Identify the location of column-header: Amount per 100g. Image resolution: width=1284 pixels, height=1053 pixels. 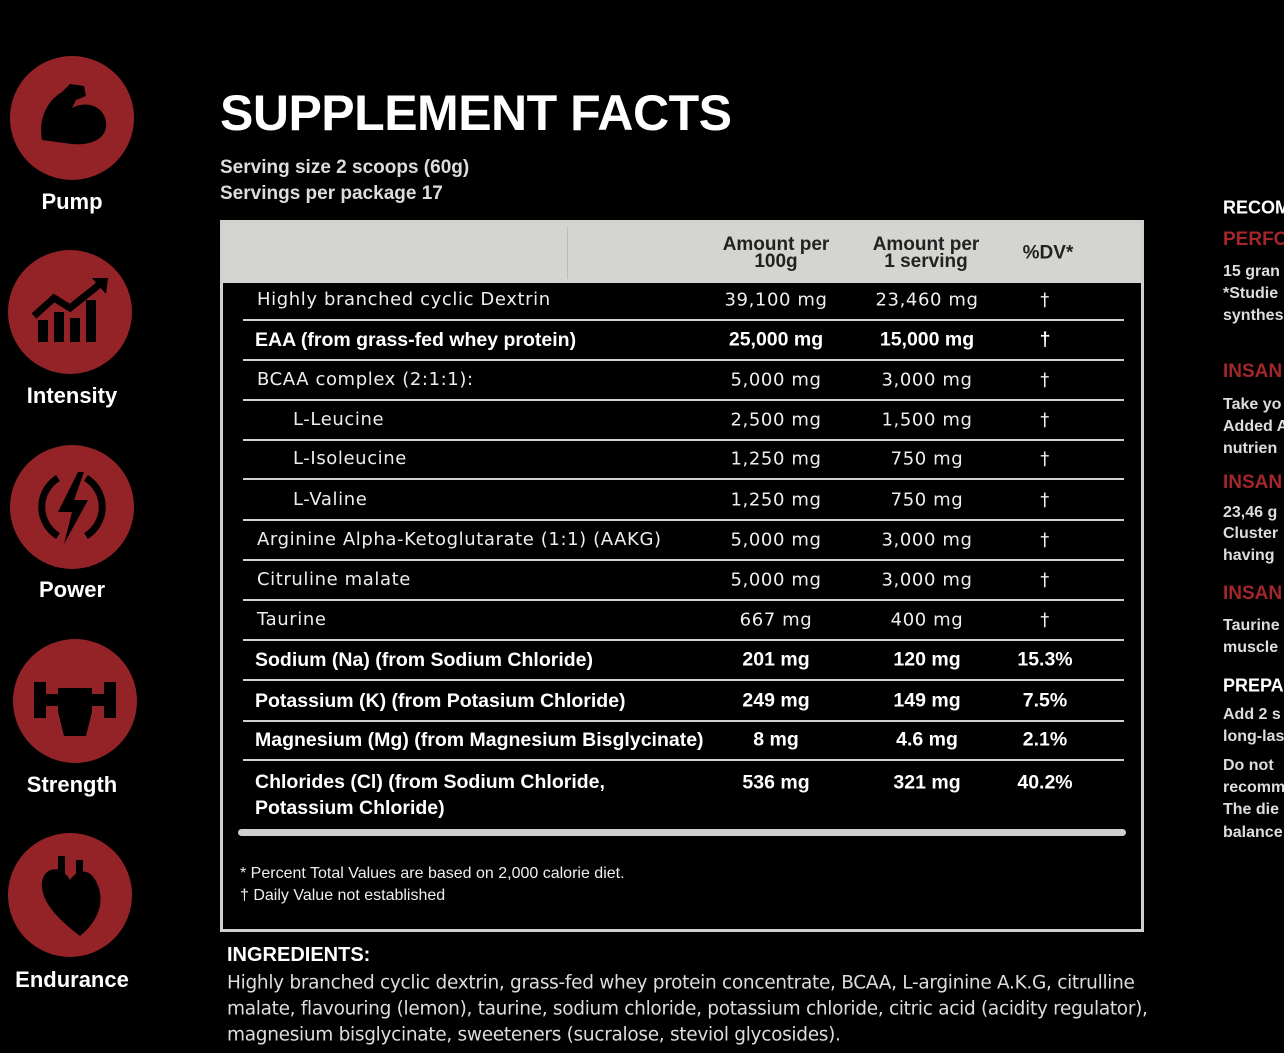
(776, 253).